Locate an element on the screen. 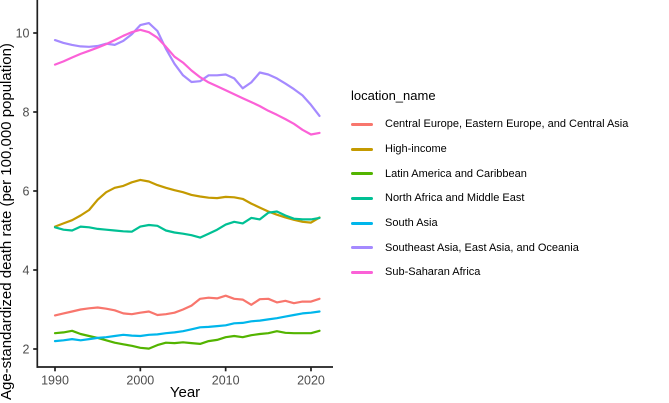 This screenshot has width=669, height=403. legend-item: High-income is located at coordinates (489, 149).